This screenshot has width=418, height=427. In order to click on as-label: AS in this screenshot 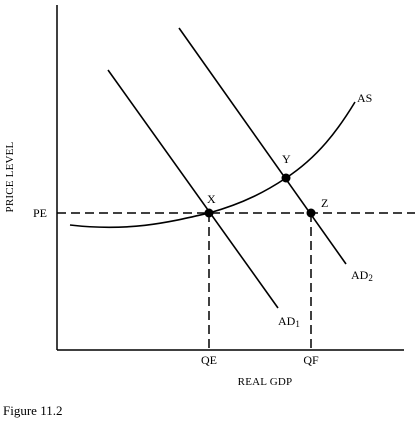, I will do `click(364, 98)`.